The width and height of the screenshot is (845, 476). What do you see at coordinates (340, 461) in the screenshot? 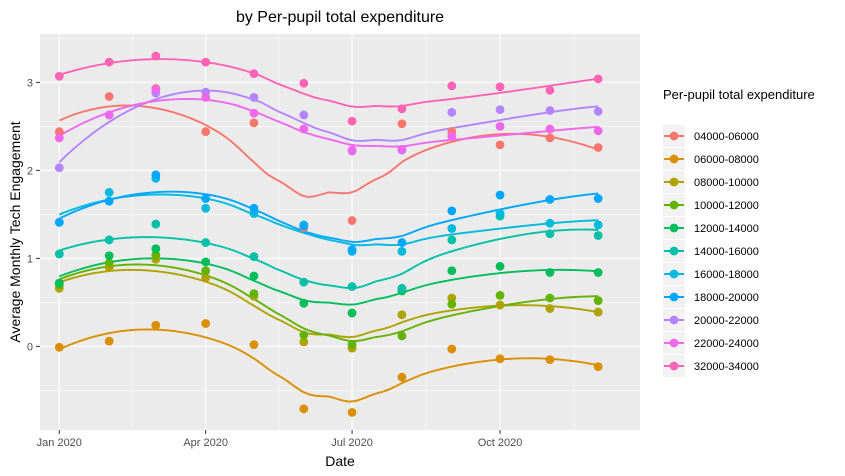
I see `x-axis-title: Date` at bounding box center [340, 461].